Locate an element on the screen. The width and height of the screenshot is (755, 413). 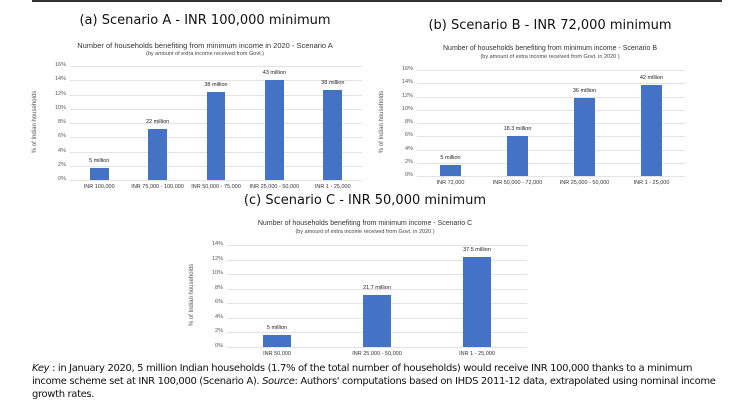
panel-title: (b) Scenario B - INR 72,000 minimum is located at coordinates (550, 25).